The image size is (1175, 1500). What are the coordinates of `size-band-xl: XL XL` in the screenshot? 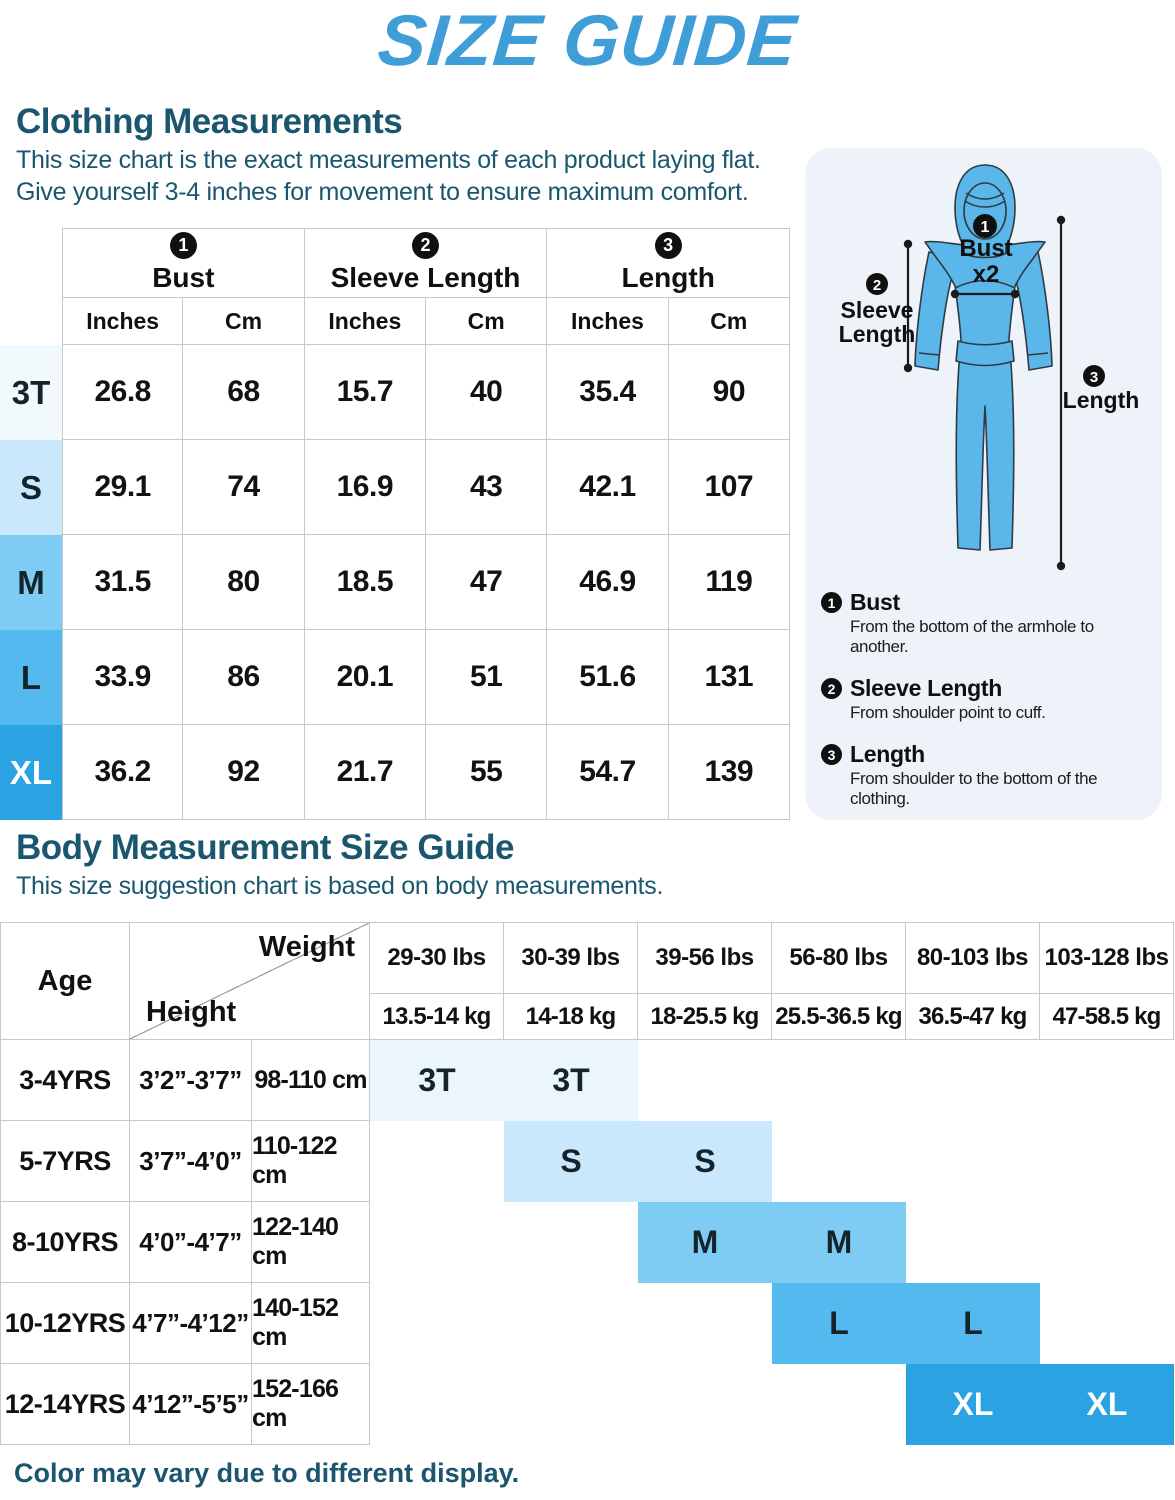 It's located at (1040, 1404).